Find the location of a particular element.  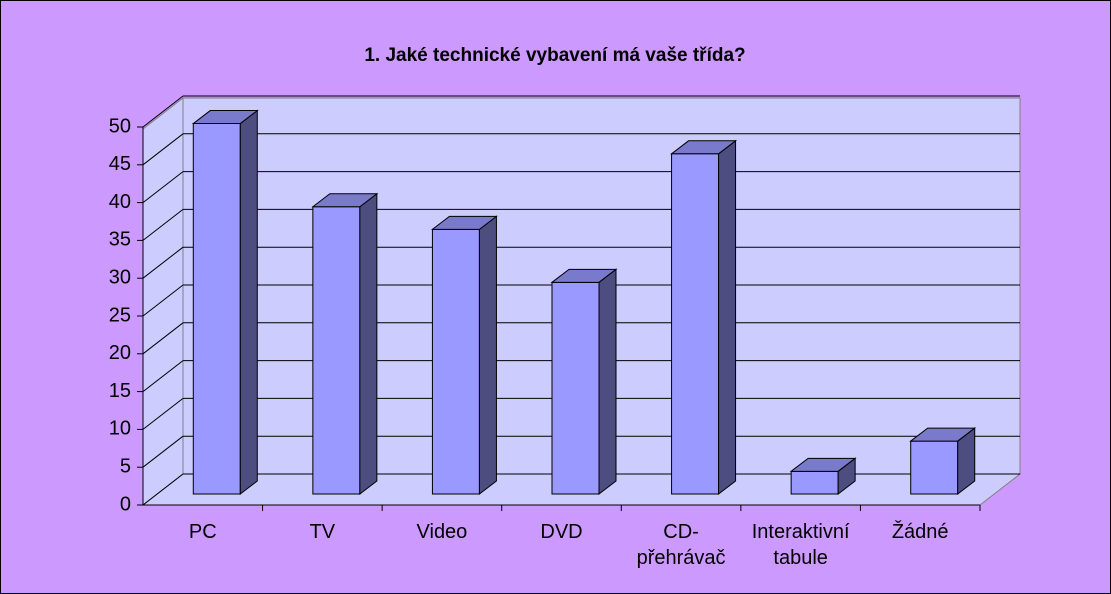

side-wall is located at coordinates (163, 301).